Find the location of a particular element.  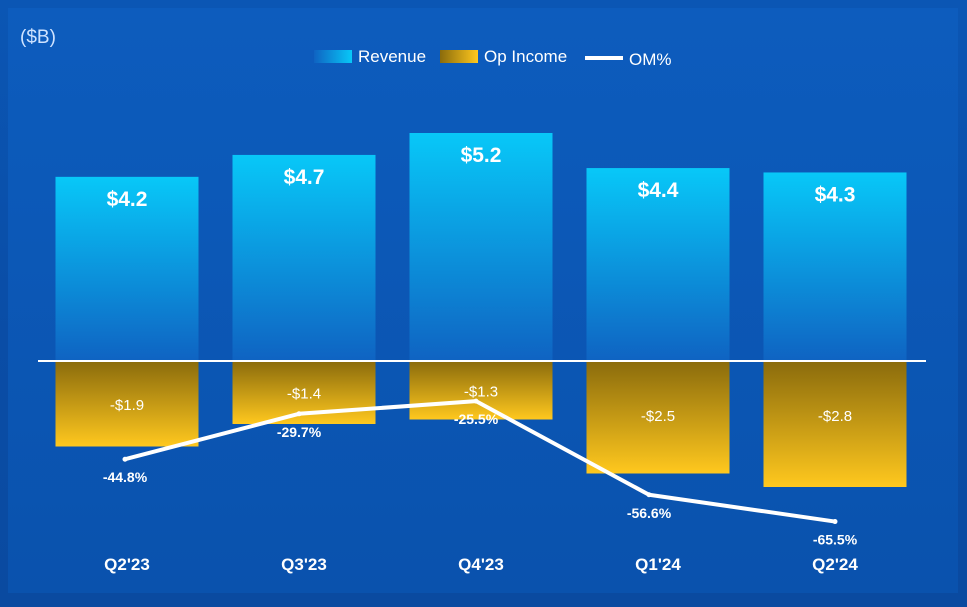

legend: Revenue Op Income OM% is located at coordinates (493, 58).